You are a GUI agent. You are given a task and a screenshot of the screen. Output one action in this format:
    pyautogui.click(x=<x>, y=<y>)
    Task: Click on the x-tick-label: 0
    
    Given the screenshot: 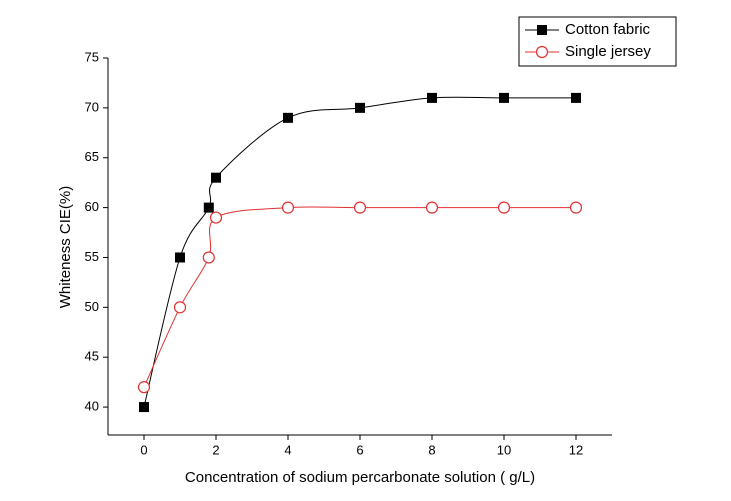 What is the action you would take?
    pyautogui.click(x=143, y=449)
    